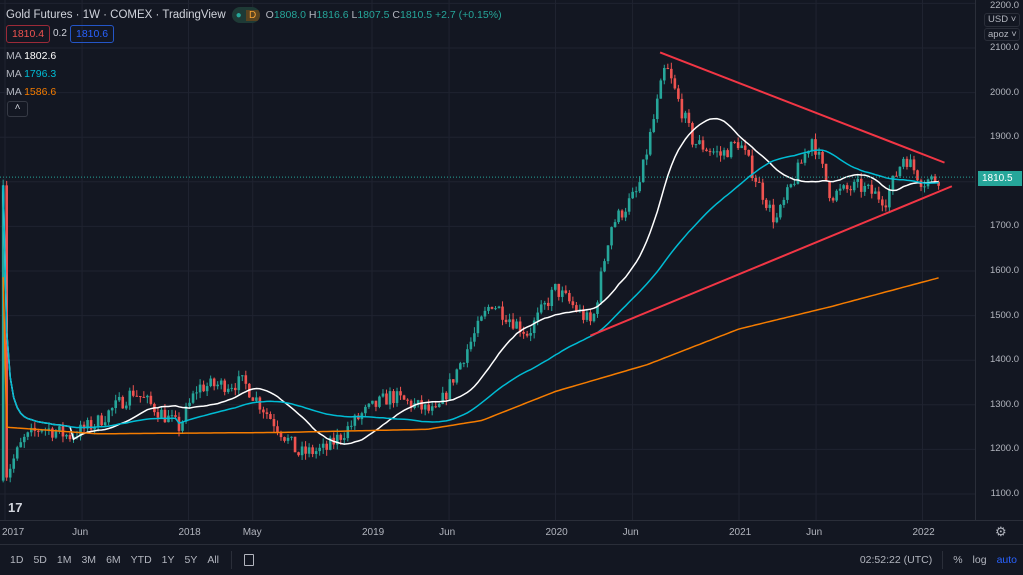 The width and height of the screenshot is (1023, 575). Describe the element at coordinates (1002, 20) in the screenshot. I see `currency-select: USD ˅` at that location.